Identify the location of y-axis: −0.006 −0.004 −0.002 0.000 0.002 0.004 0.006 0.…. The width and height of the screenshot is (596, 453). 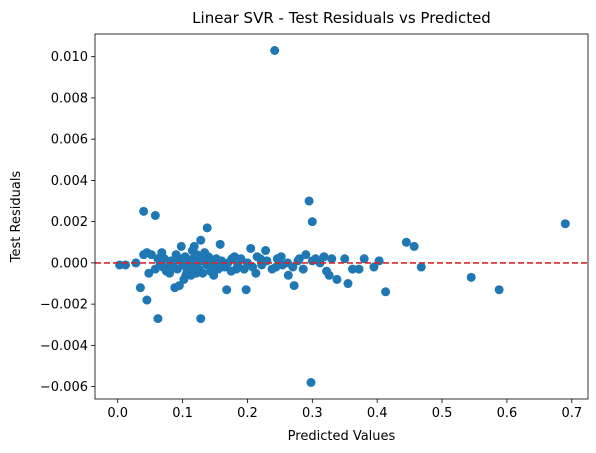
(67, 222).